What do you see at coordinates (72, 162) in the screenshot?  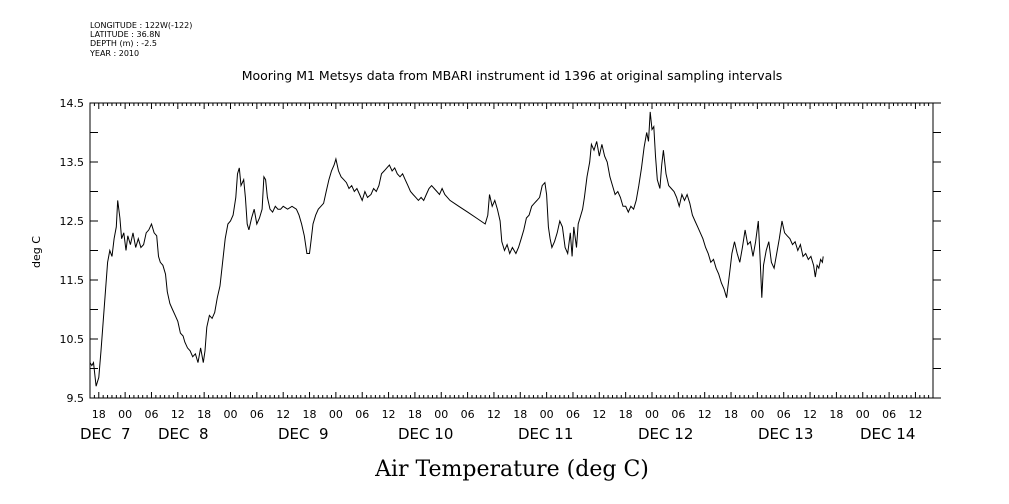 I see `y-tick-label: 13.5` at bounding box center [72, 162].